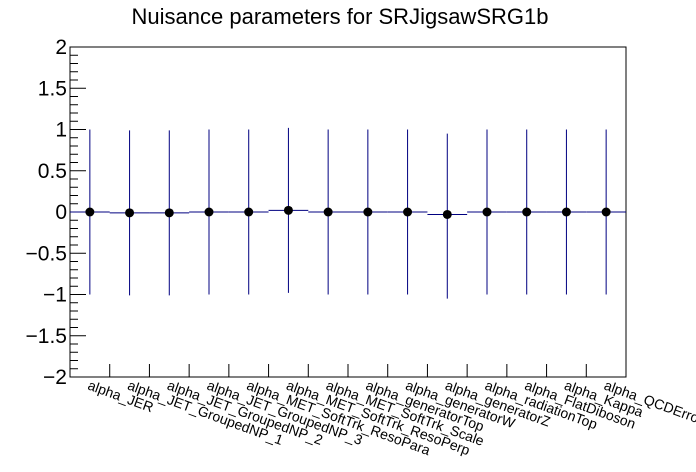 This screenshot has width=696, height=472. I want to click on y-tick-label: 1, so click(61, 130).